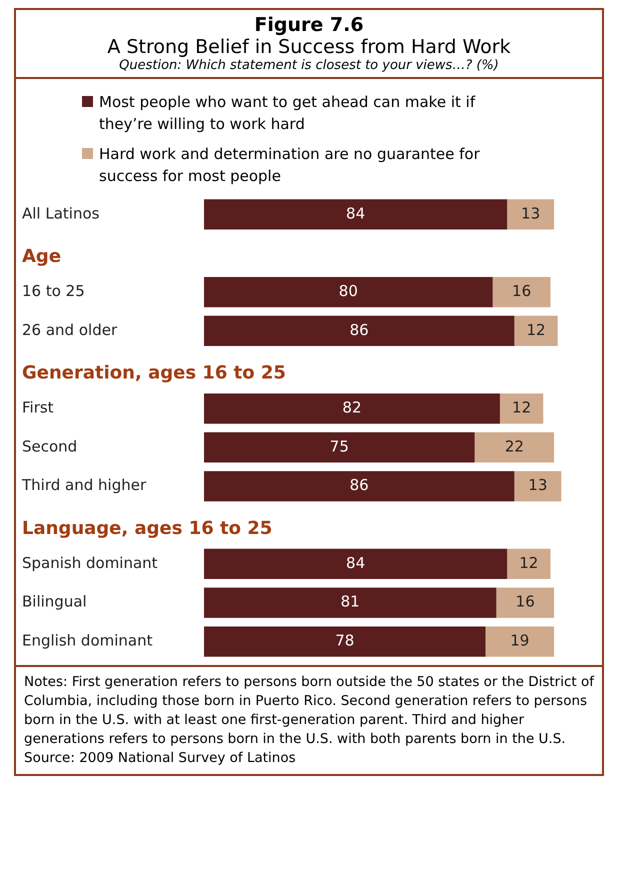 This screenshot has height=882, width=618. What do you see at coordinates (61, 213) in the screenshot?
I see `y-tick-label: All Latinos` at bounding box center [61, 213].